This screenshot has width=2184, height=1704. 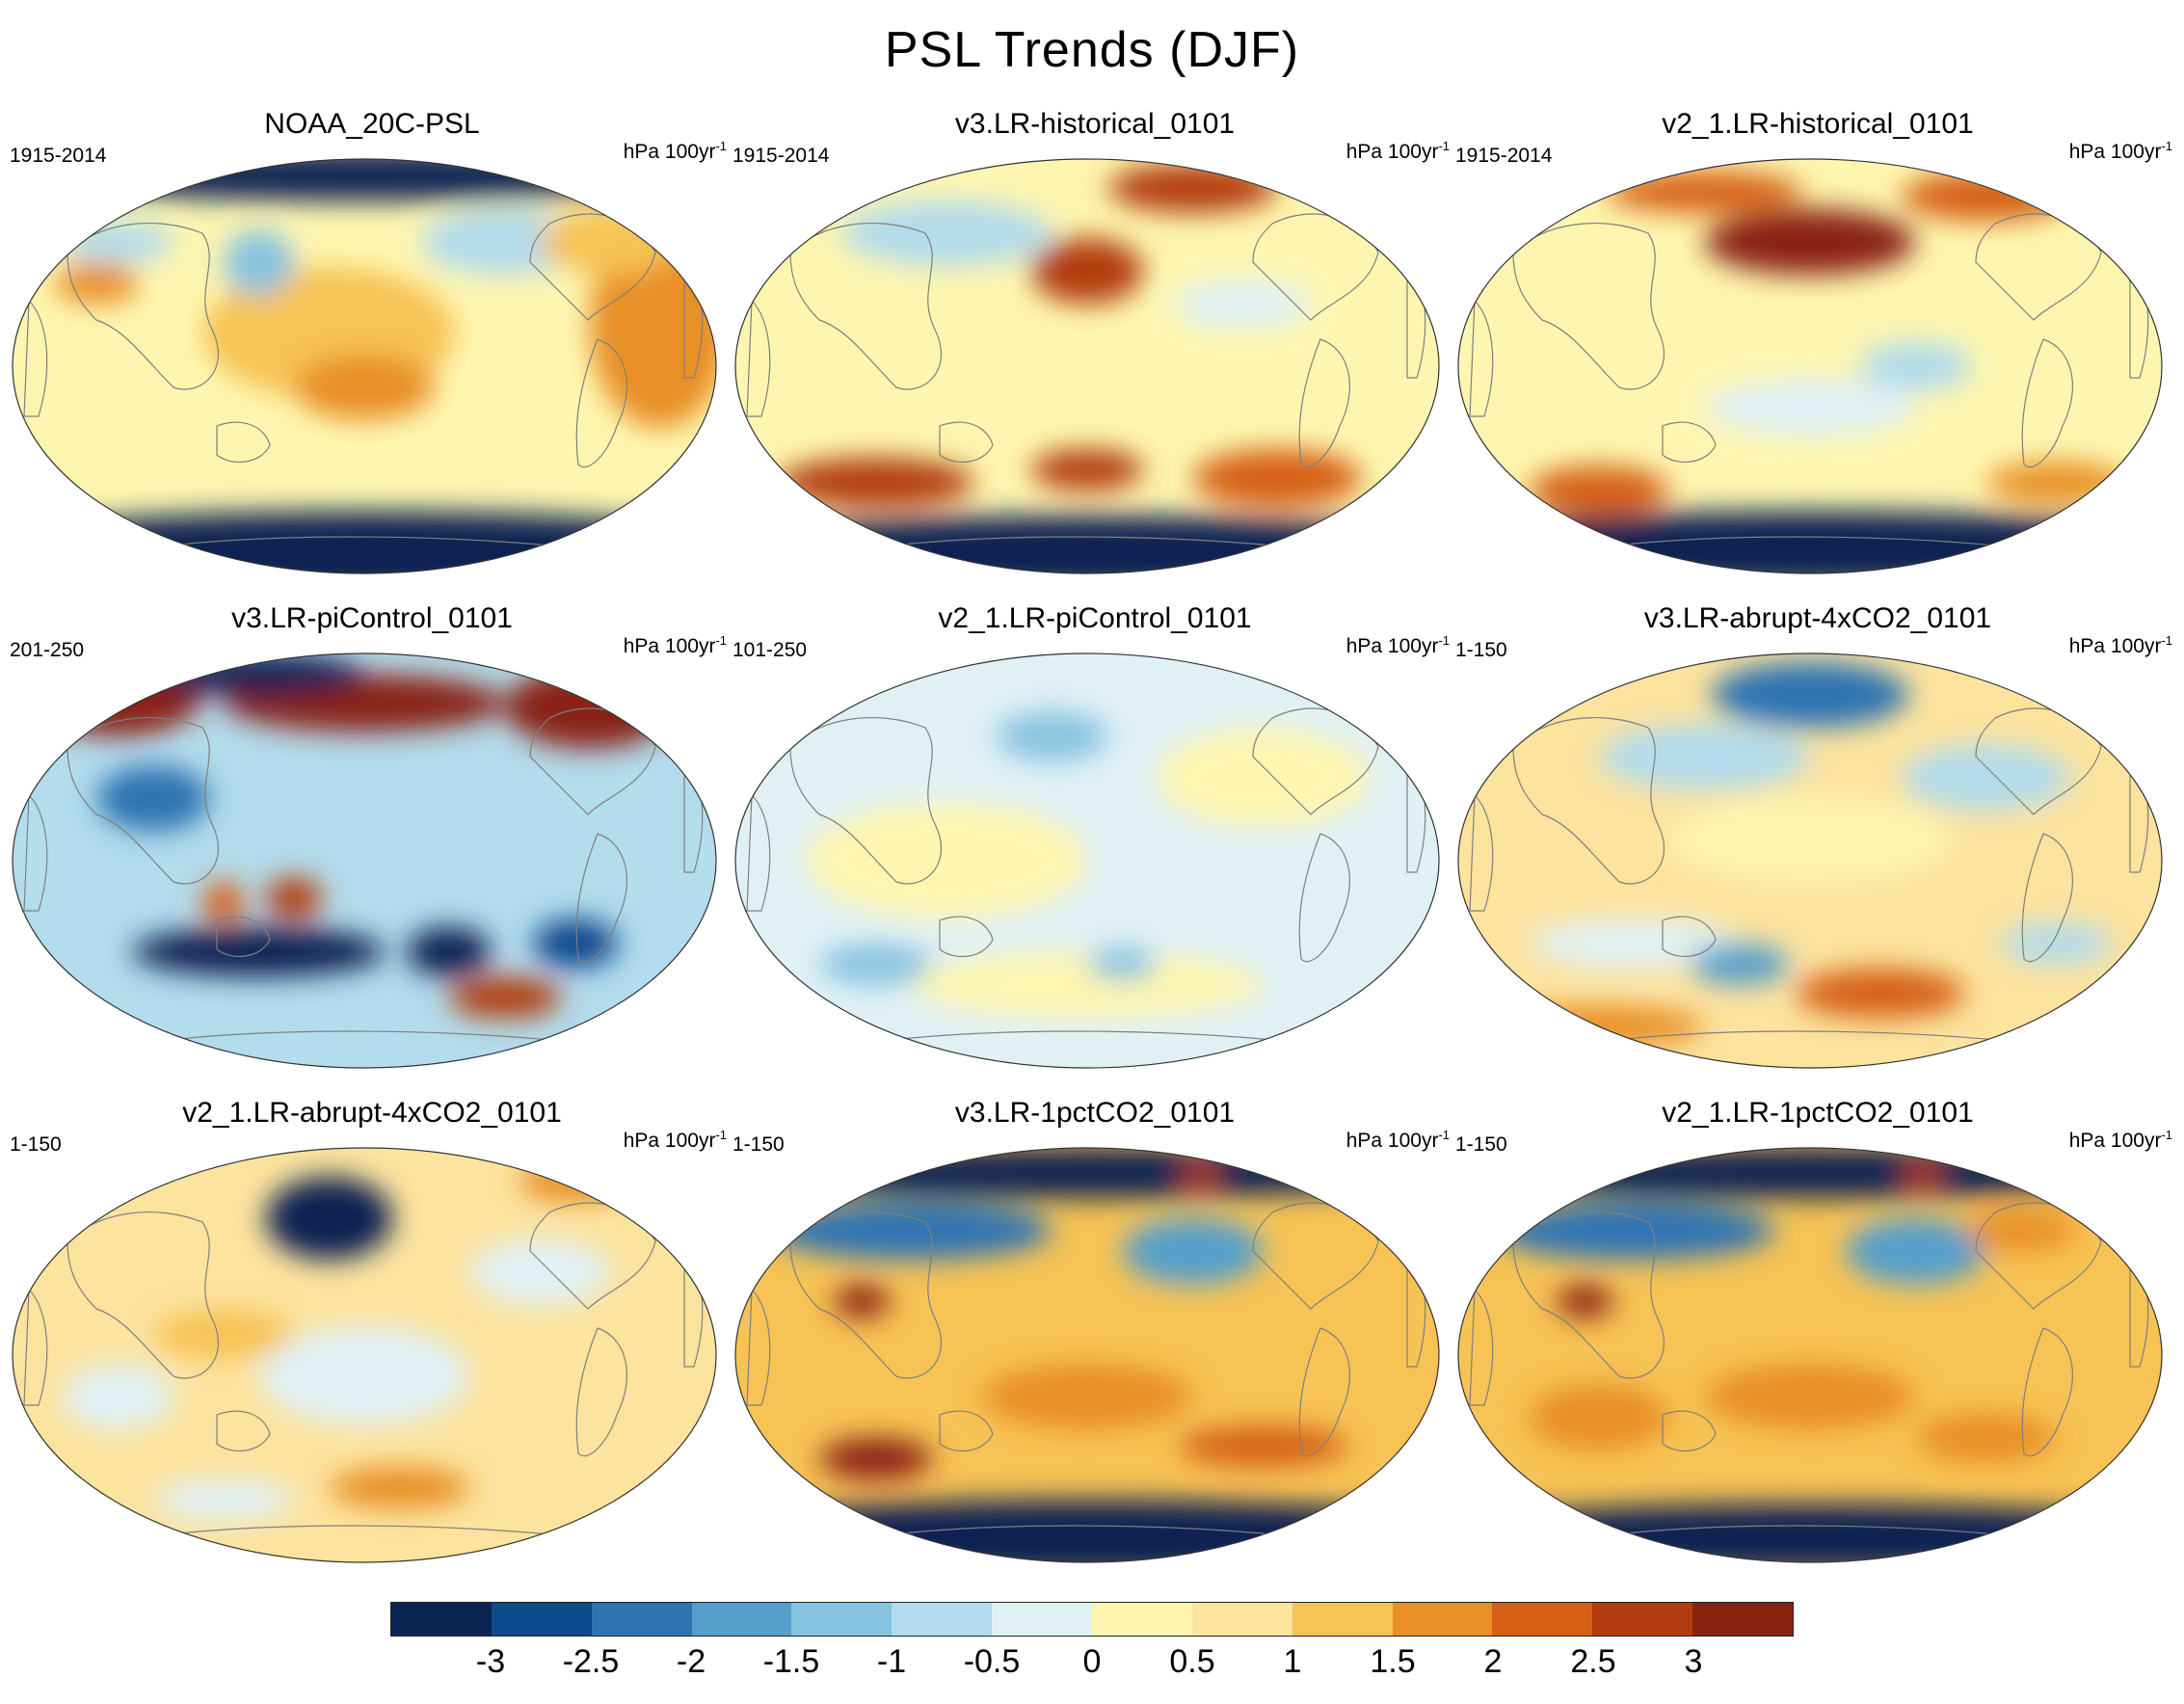 What do you see at coordinates (1393, 1662) in the screenshot?
I see `colorbar-tick-label: 1.5` at bounding box center [1393, 1662].